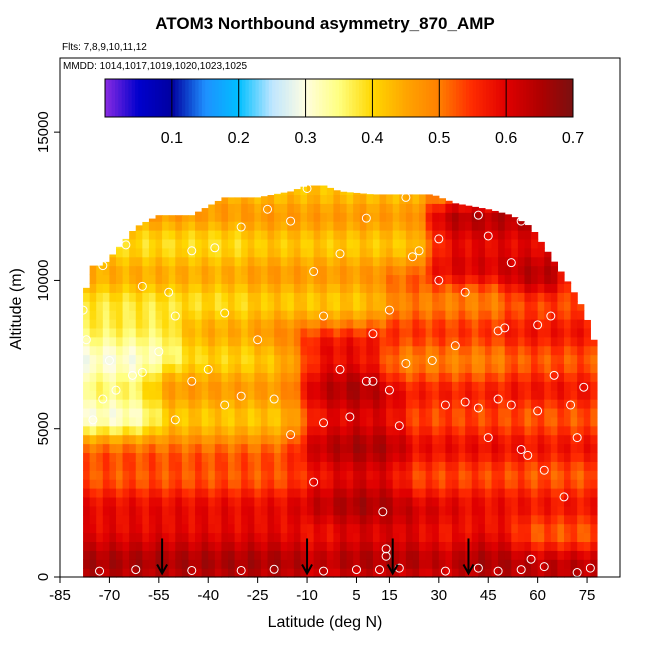  What do you see at coordinates (325, 622) in the screenshot?
I see `x-axis-label: Latitude (deg N)` at bounding box center [325, 622].